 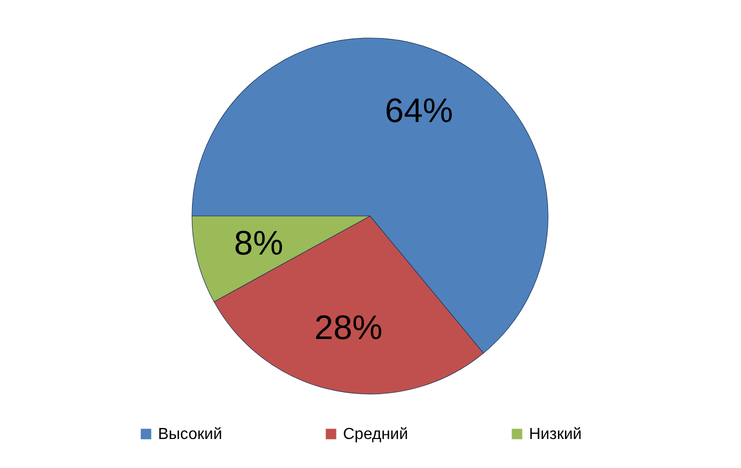 I want to click on data-label: 8%, so click(x=259, y=243).